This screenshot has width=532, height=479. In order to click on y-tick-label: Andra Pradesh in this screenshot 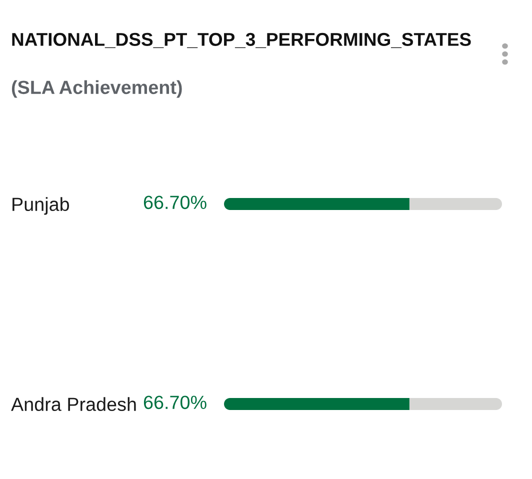, I will do `click(73, 404)`.